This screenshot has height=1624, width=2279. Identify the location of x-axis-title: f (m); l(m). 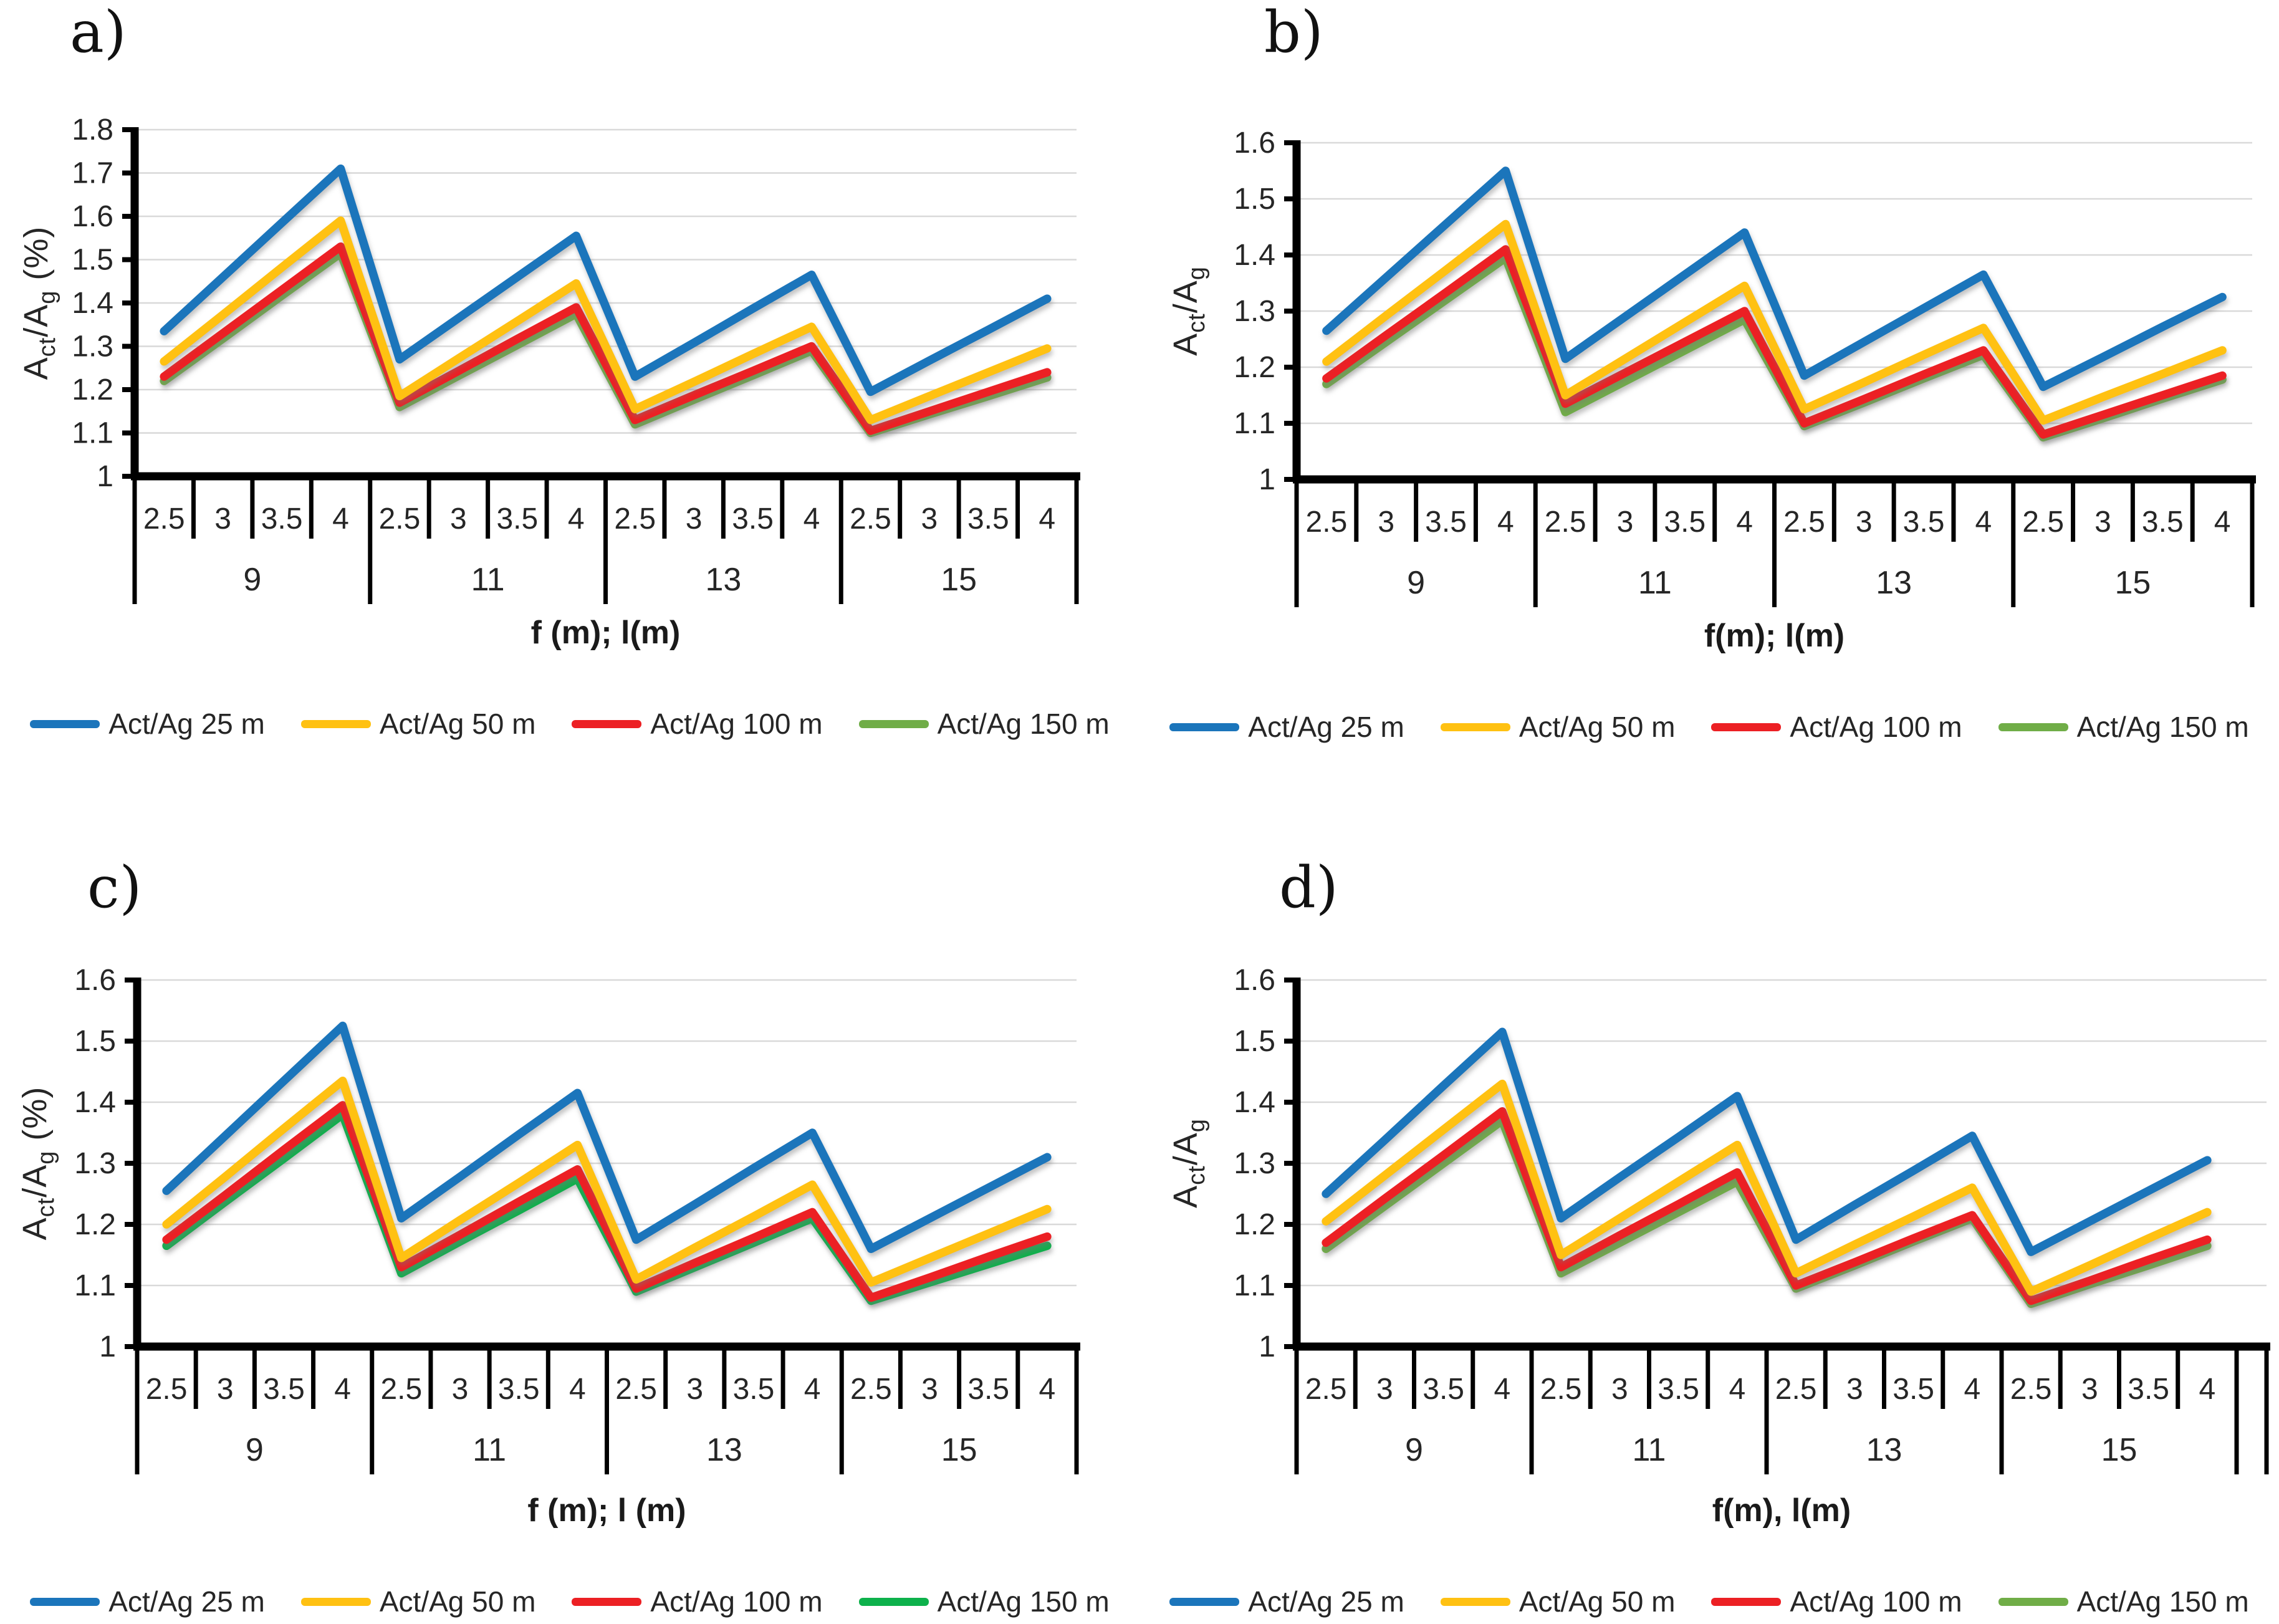
(606, 633).